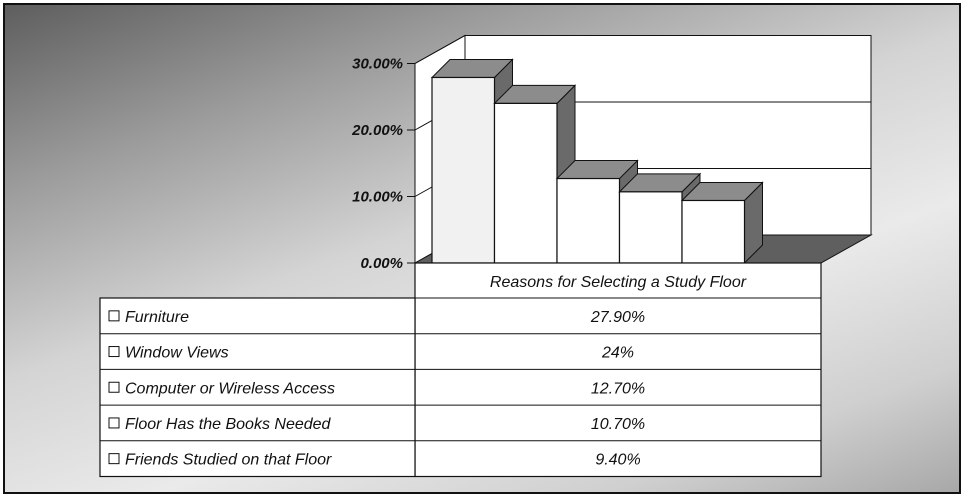 The height and width of the screenshot is (497, 964). I want to click on chart-bars, so click(597, 161).